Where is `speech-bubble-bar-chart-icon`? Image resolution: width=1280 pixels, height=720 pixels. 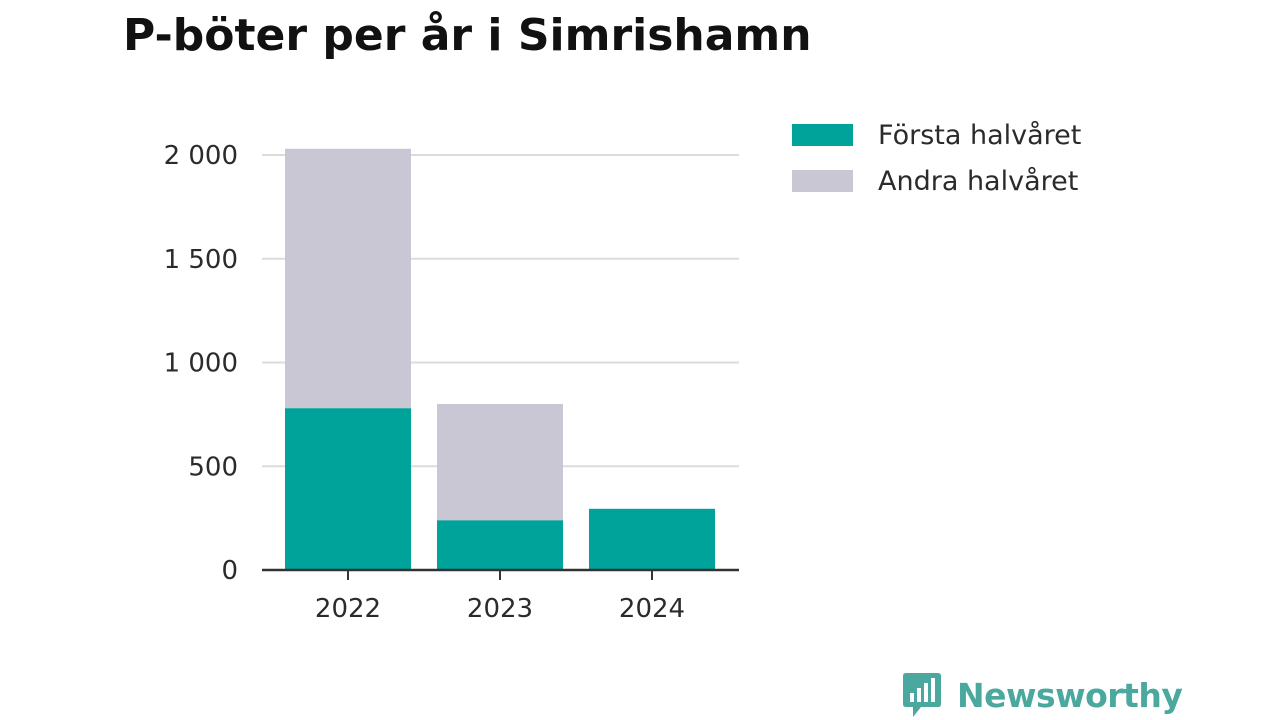
speech-bubble-bar-chart-icon is located at coordinates (922, 695).